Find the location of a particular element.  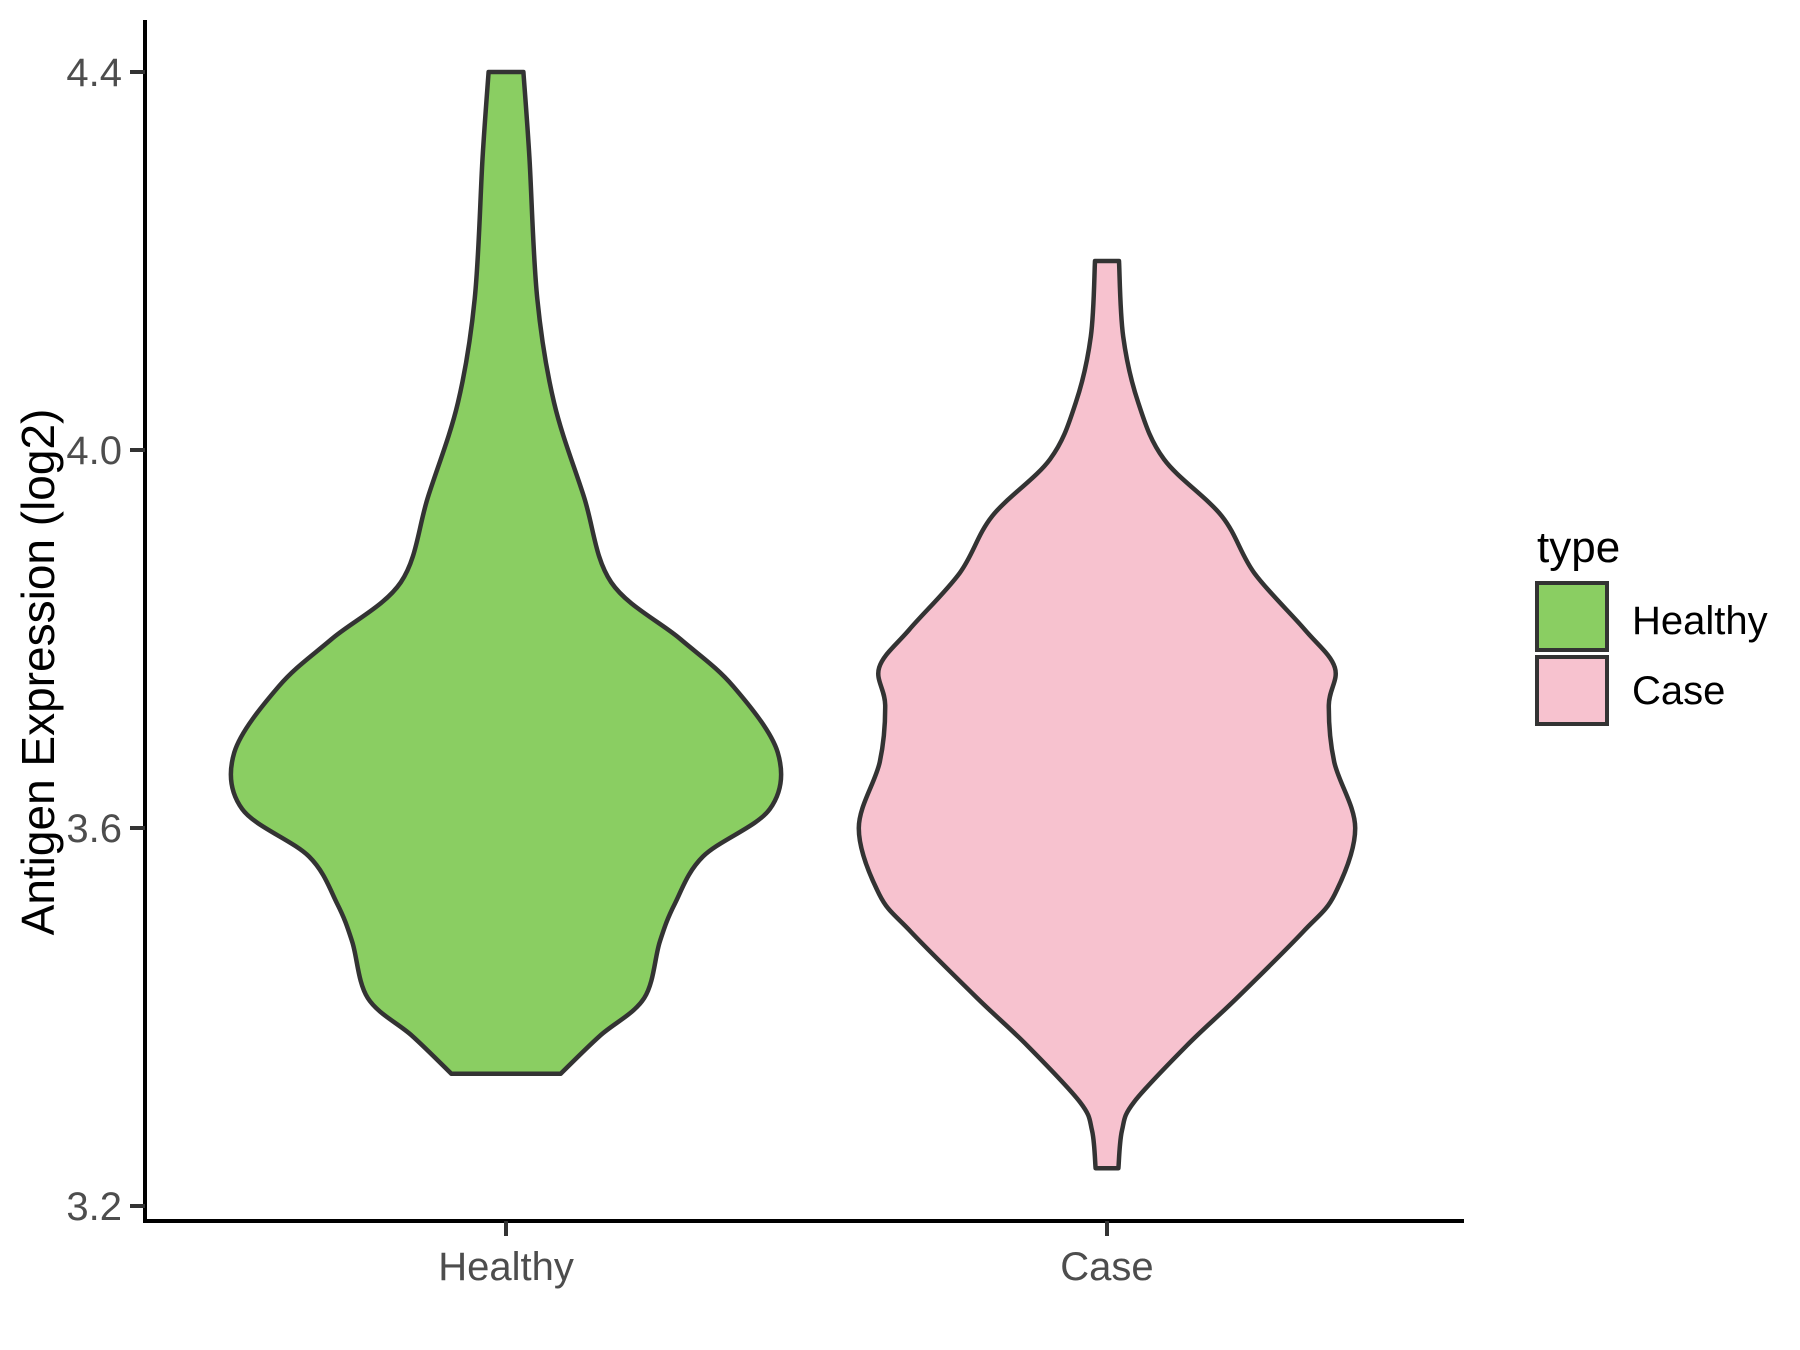

legend-label-healthy: Healthy is located at coordinates (1700, 621).